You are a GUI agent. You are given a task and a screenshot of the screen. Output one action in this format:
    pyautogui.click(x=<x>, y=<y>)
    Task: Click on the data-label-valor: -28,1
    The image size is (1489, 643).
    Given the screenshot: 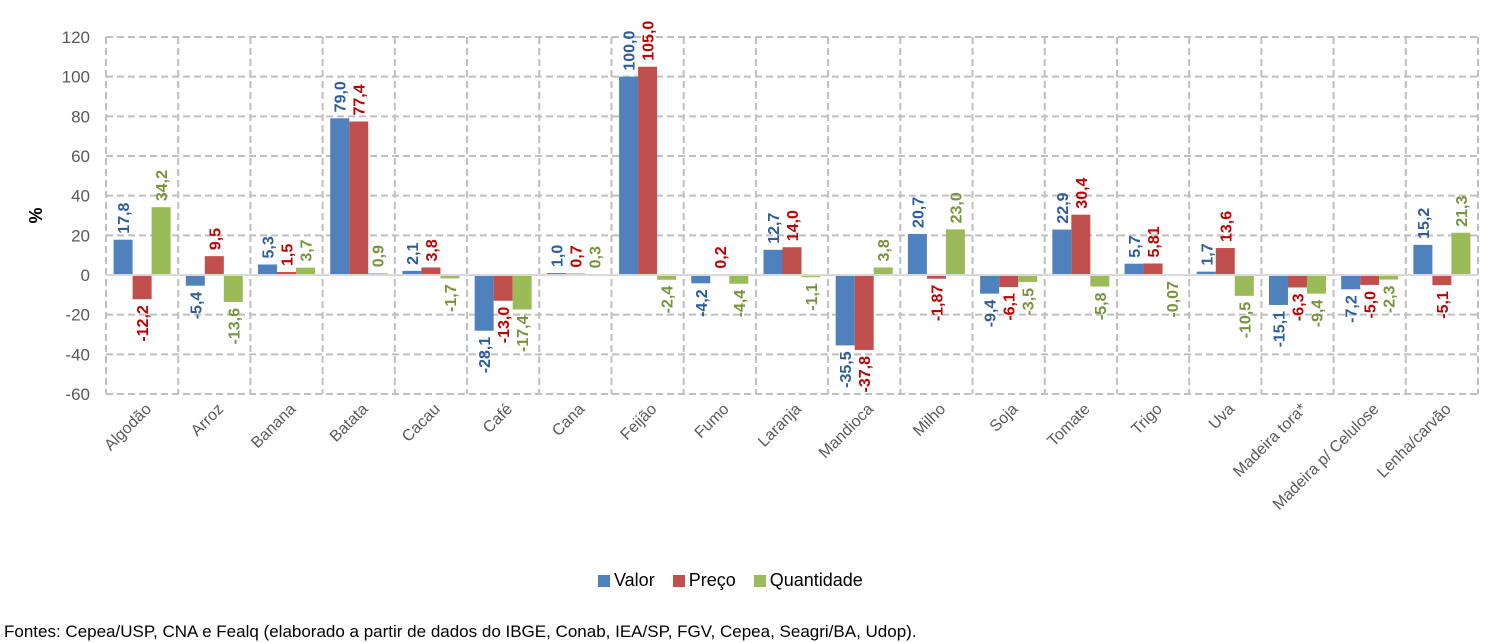 What is the action you would take?
    pyautogui.click(x=485, y=355)
    